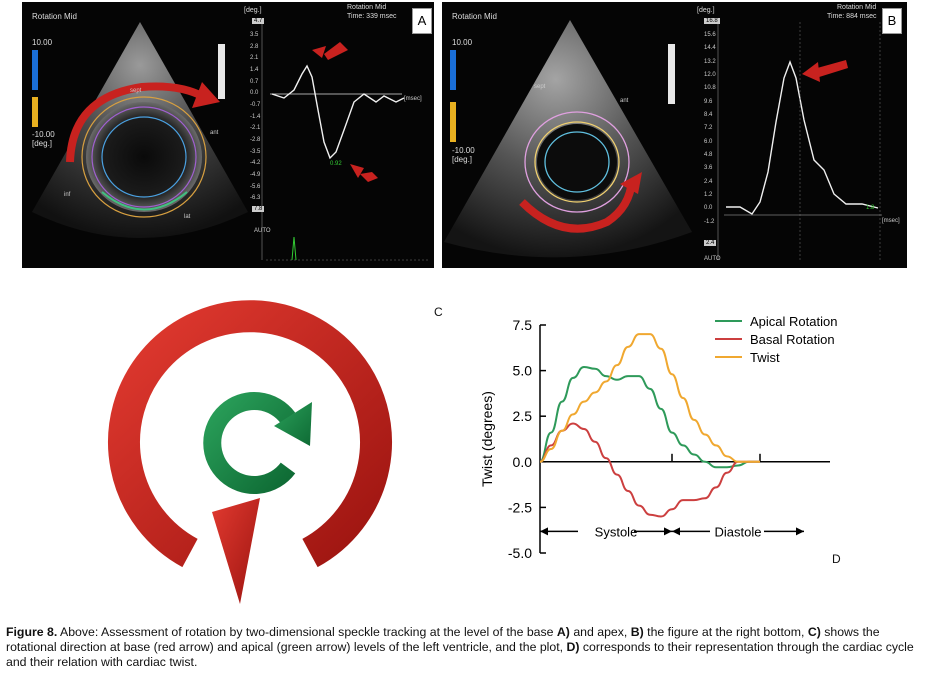 The width and height of the screenshot is (931, 677). What do you see at coordinates (254, 93) in the screenshot?
I see `panel-a-tick: 0.0` at bounding box center [254, 93].